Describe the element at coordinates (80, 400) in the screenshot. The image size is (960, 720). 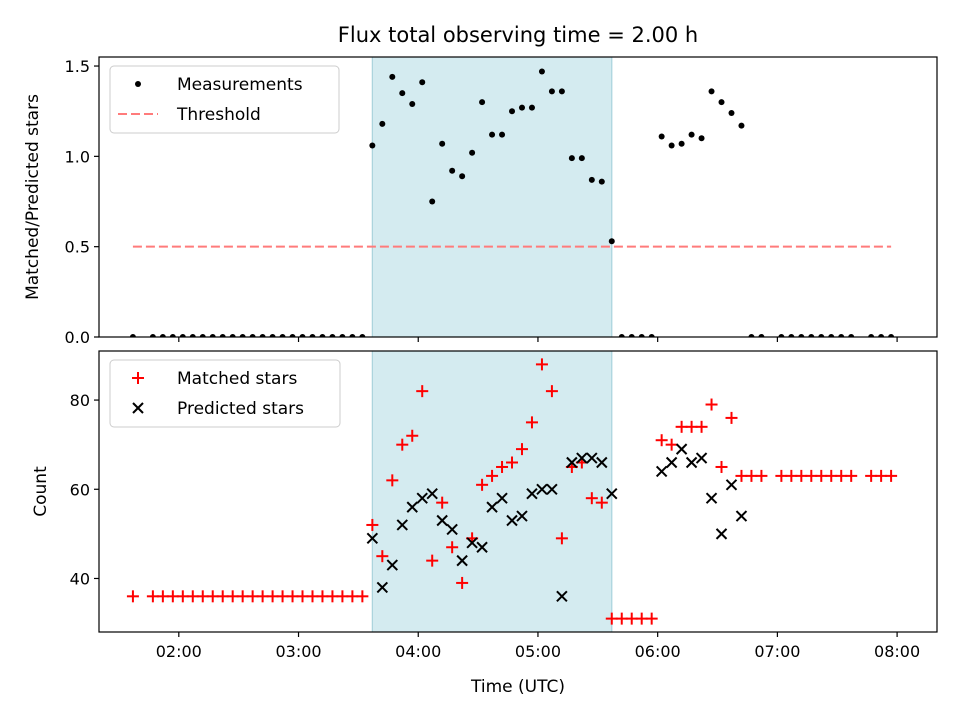
I see `y-tick-label: 80` at that location.